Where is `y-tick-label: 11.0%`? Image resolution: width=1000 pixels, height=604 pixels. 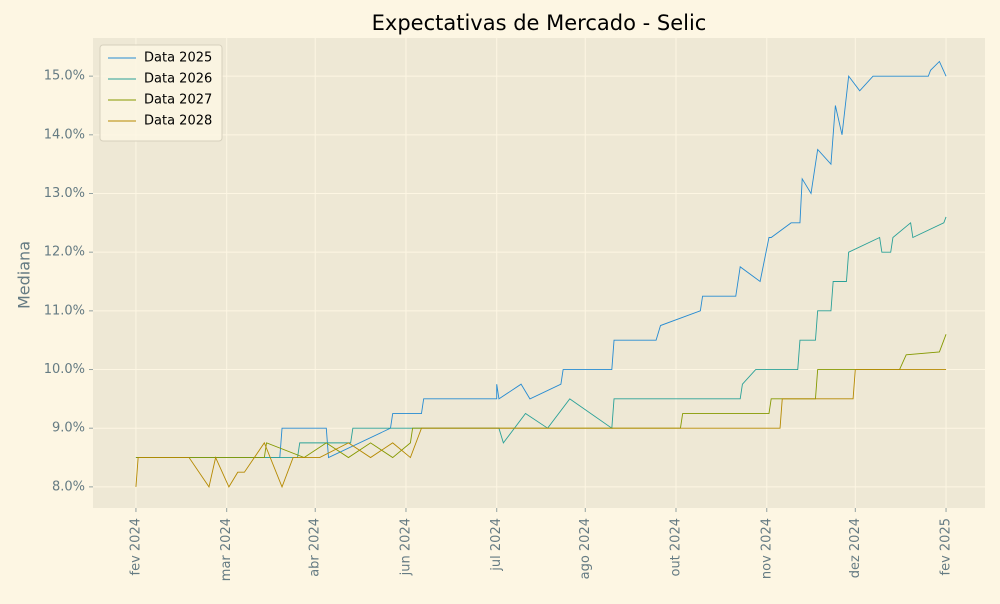
y-tick-label: 11.0% is located at coordinates (64, 310).